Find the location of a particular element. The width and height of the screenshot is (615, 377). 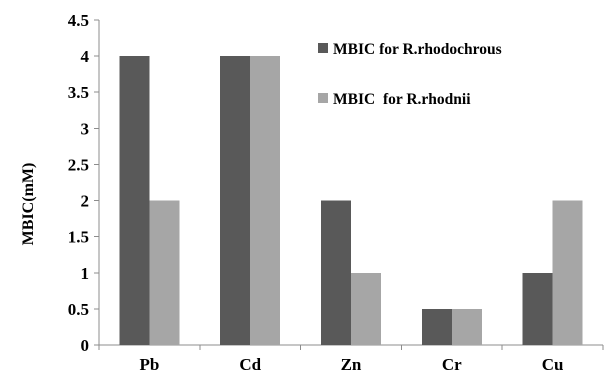

x-tick-label: Zn is located at coordinates (351, 364).